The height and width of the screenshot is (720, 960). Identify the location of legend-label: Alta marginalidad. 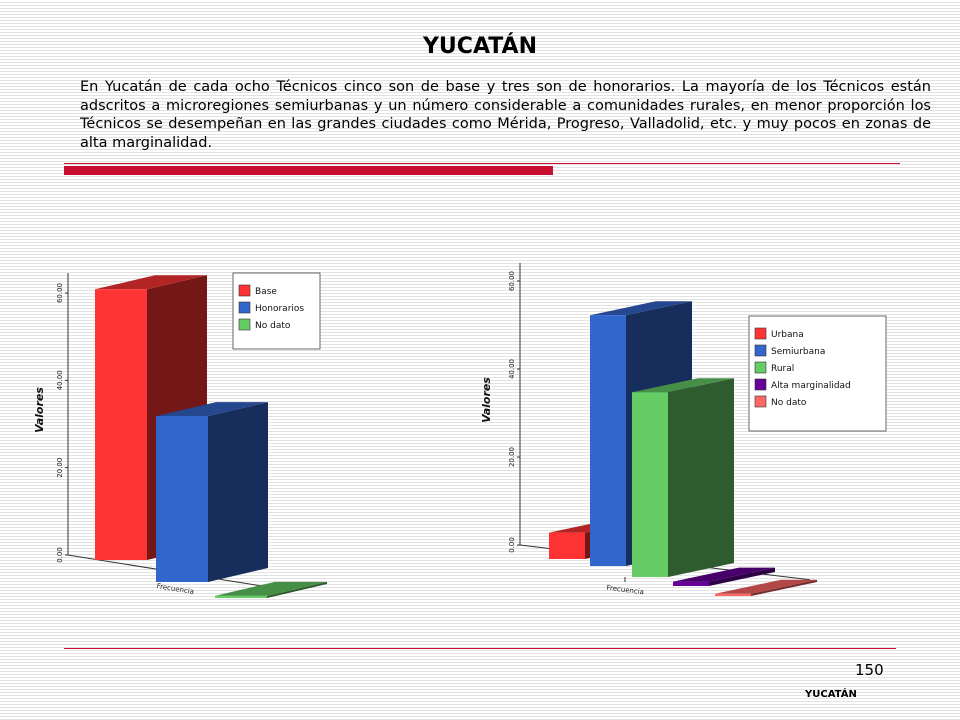
(811, 386).